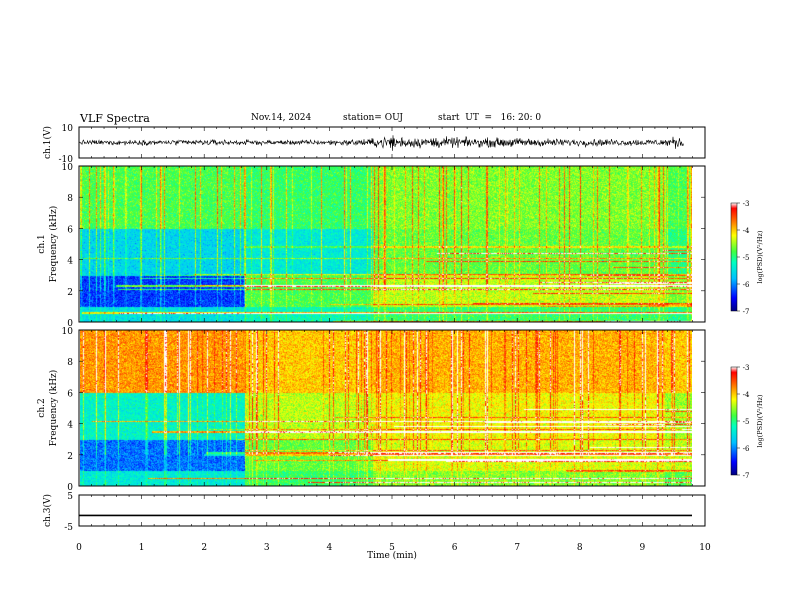  I want to click on ch1-ytick-top: 10, so click(68, 129).